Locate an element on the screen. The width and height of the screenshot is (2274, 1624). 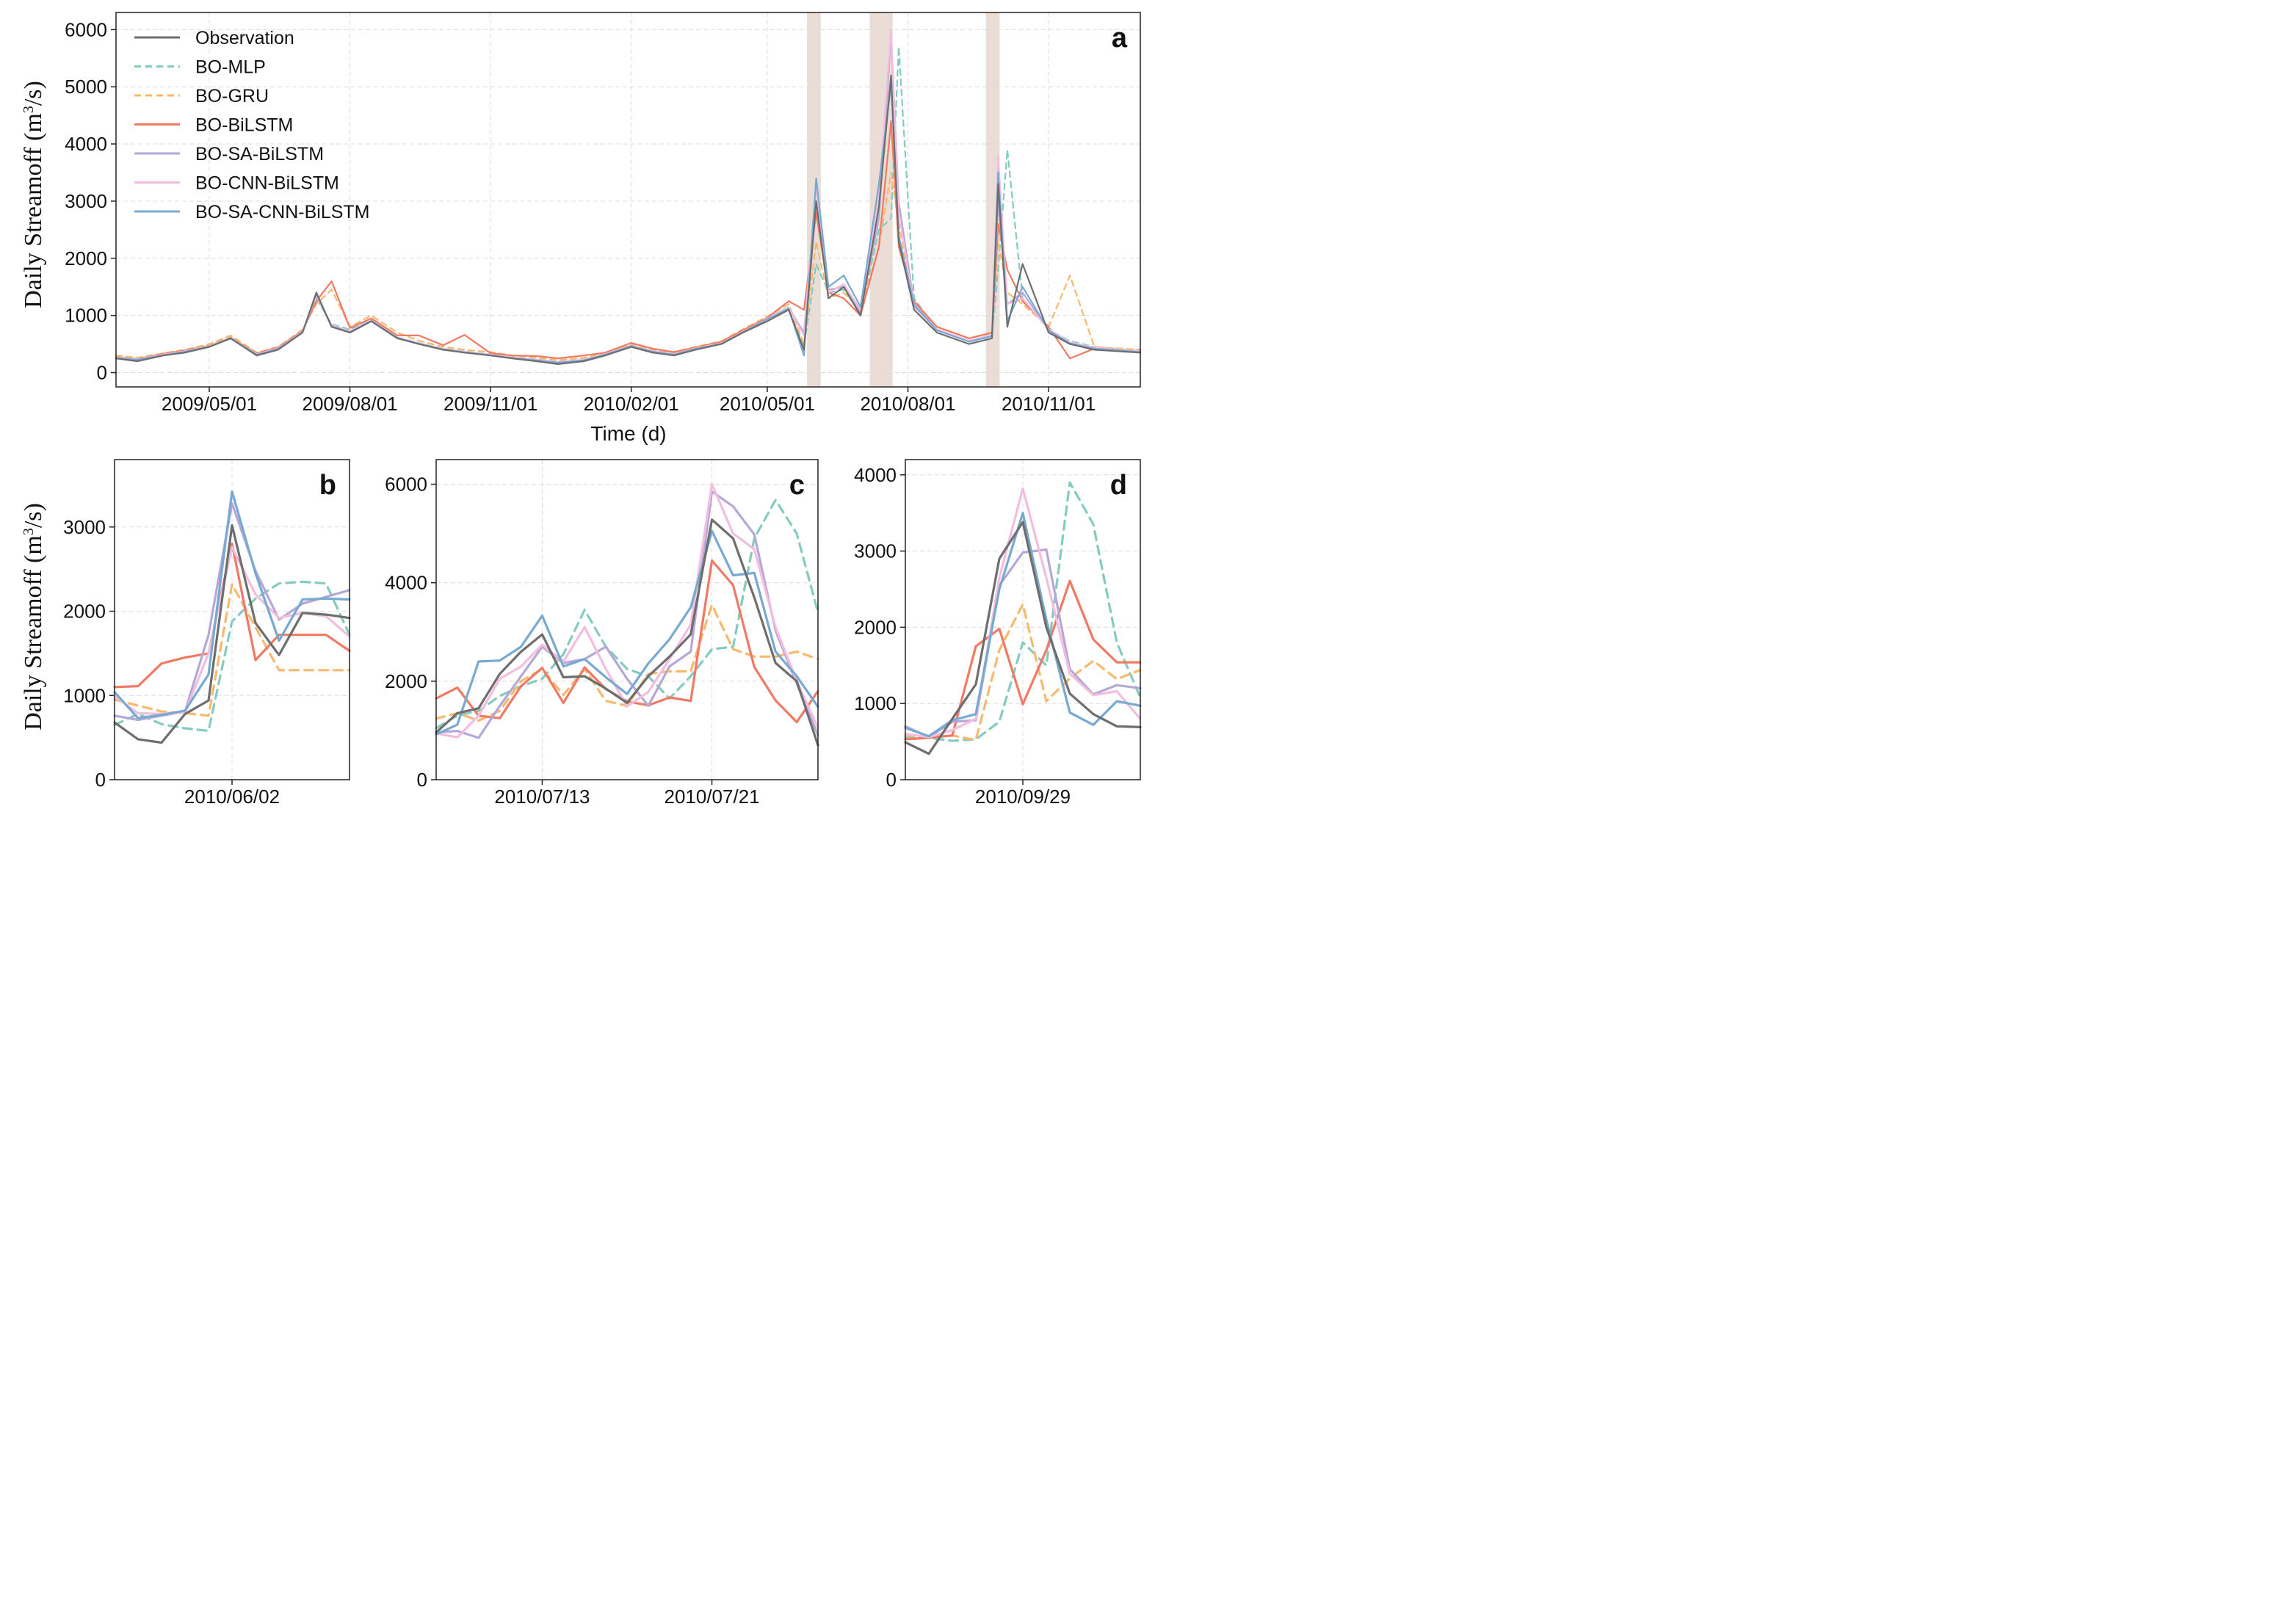
series-line-bo-sa-bilstm is located at coordinates (627, 614).